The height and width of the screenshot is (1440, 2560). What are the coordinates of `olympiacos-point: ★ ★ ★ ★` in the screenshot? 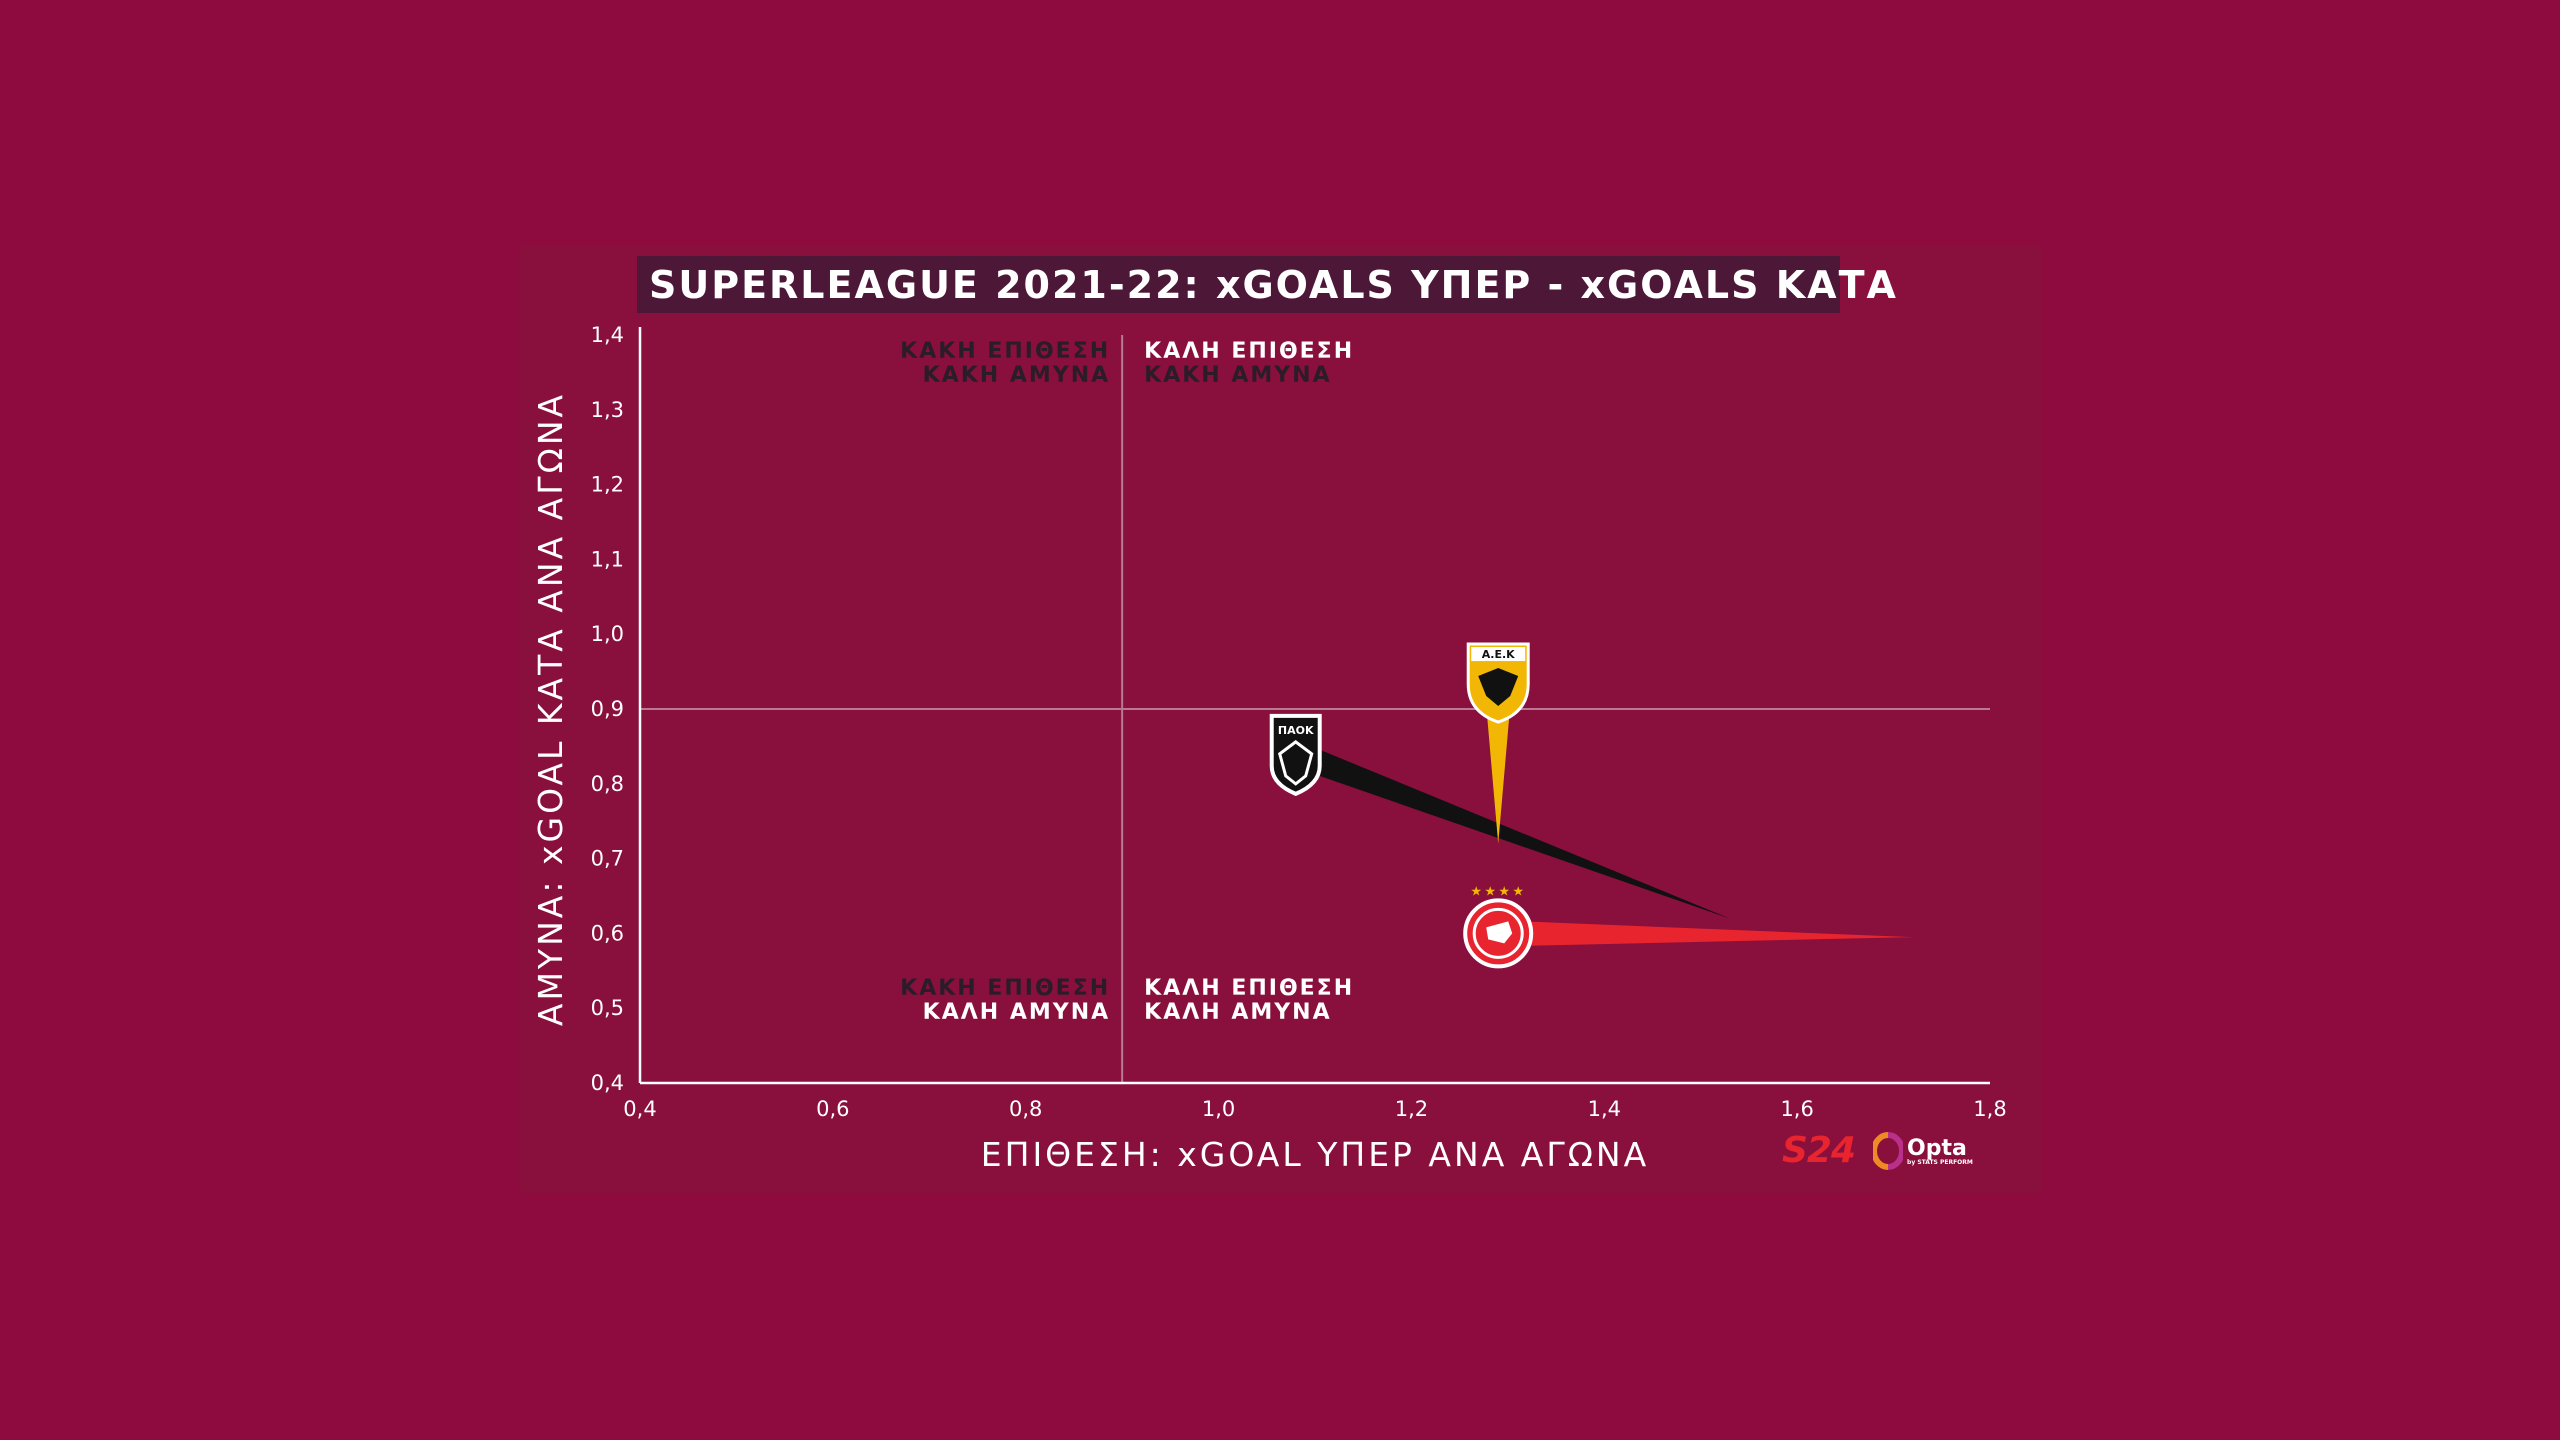 It's located at (1498, 926).